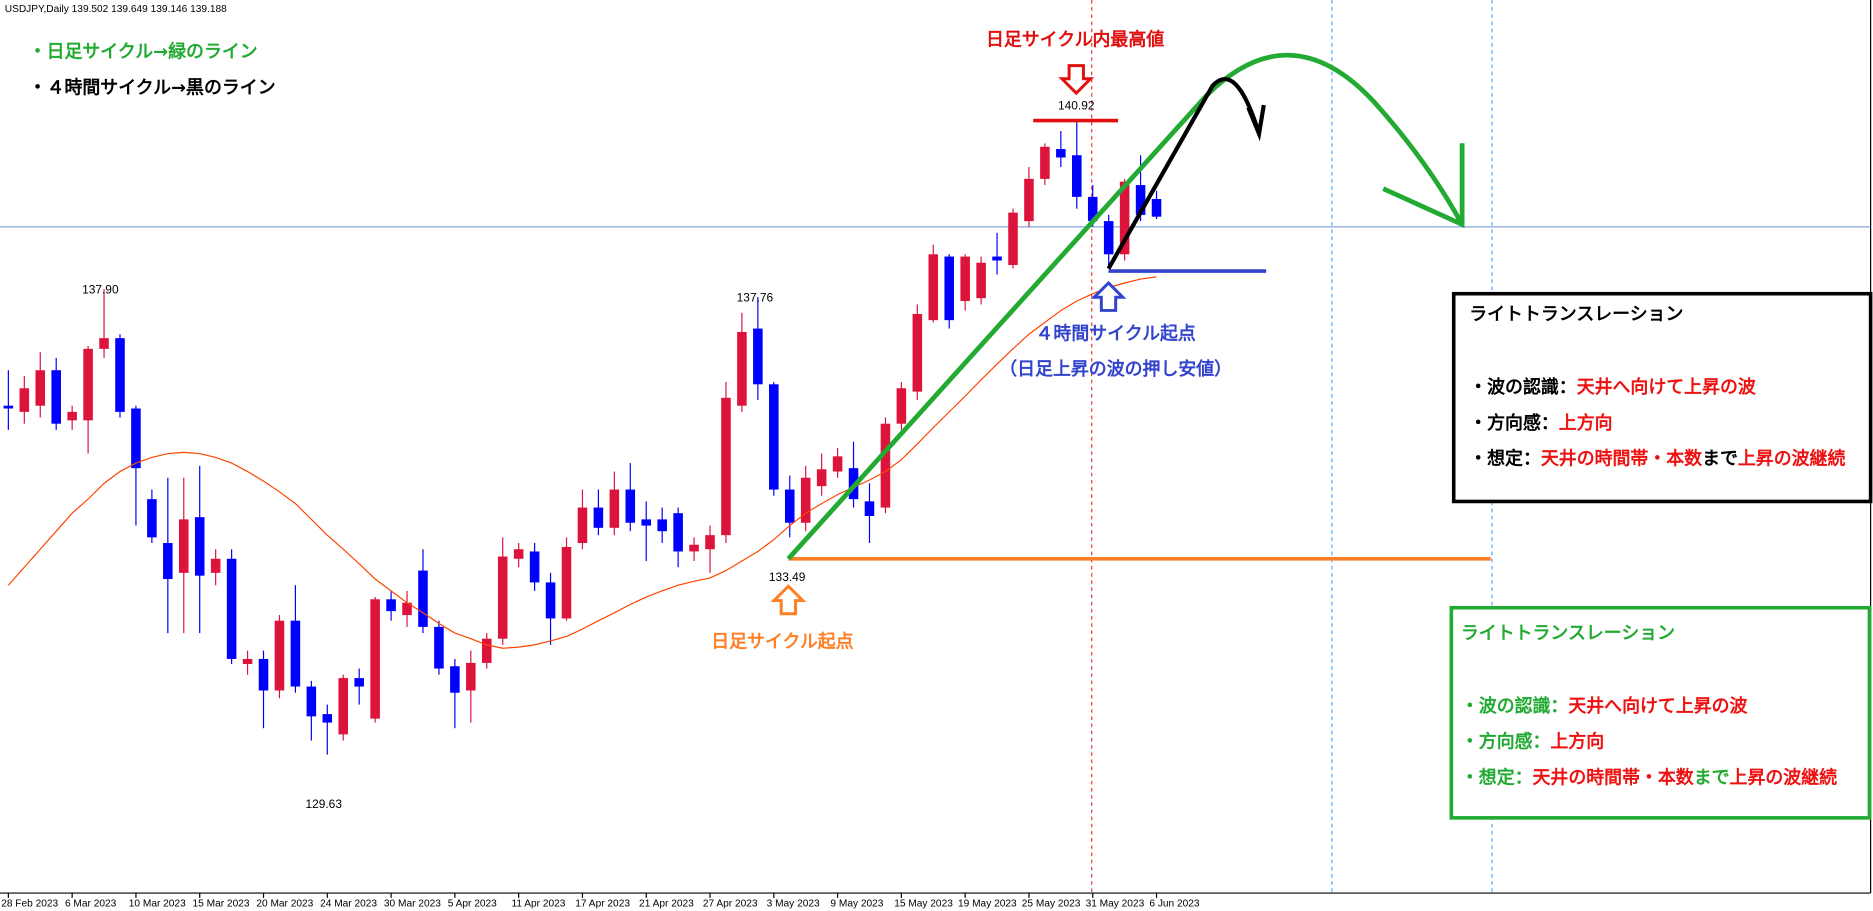 The width and height of the screenshot is (1873, 911). I want to click on x-tick-label: 25 May 2023, so click(1051, 904).